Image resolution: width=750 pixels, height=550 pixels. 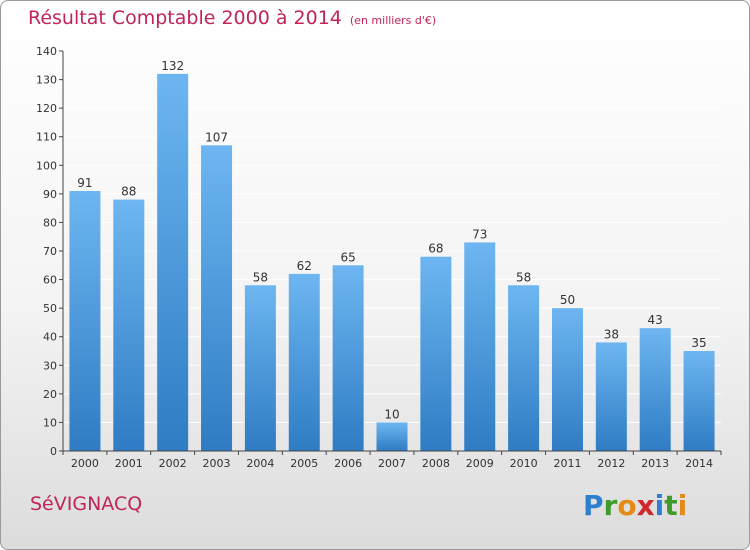 I want to click on x-tick-label: 2000, so click(x=85, y=463).